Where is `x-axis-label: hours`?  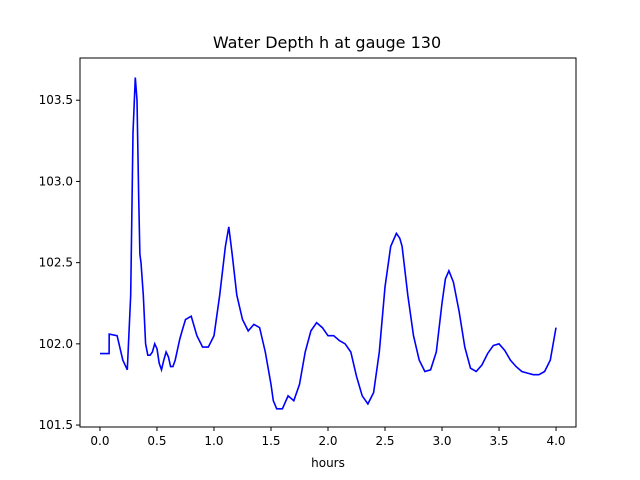
x-axis-label: hours is located at coordinates (328, 463).